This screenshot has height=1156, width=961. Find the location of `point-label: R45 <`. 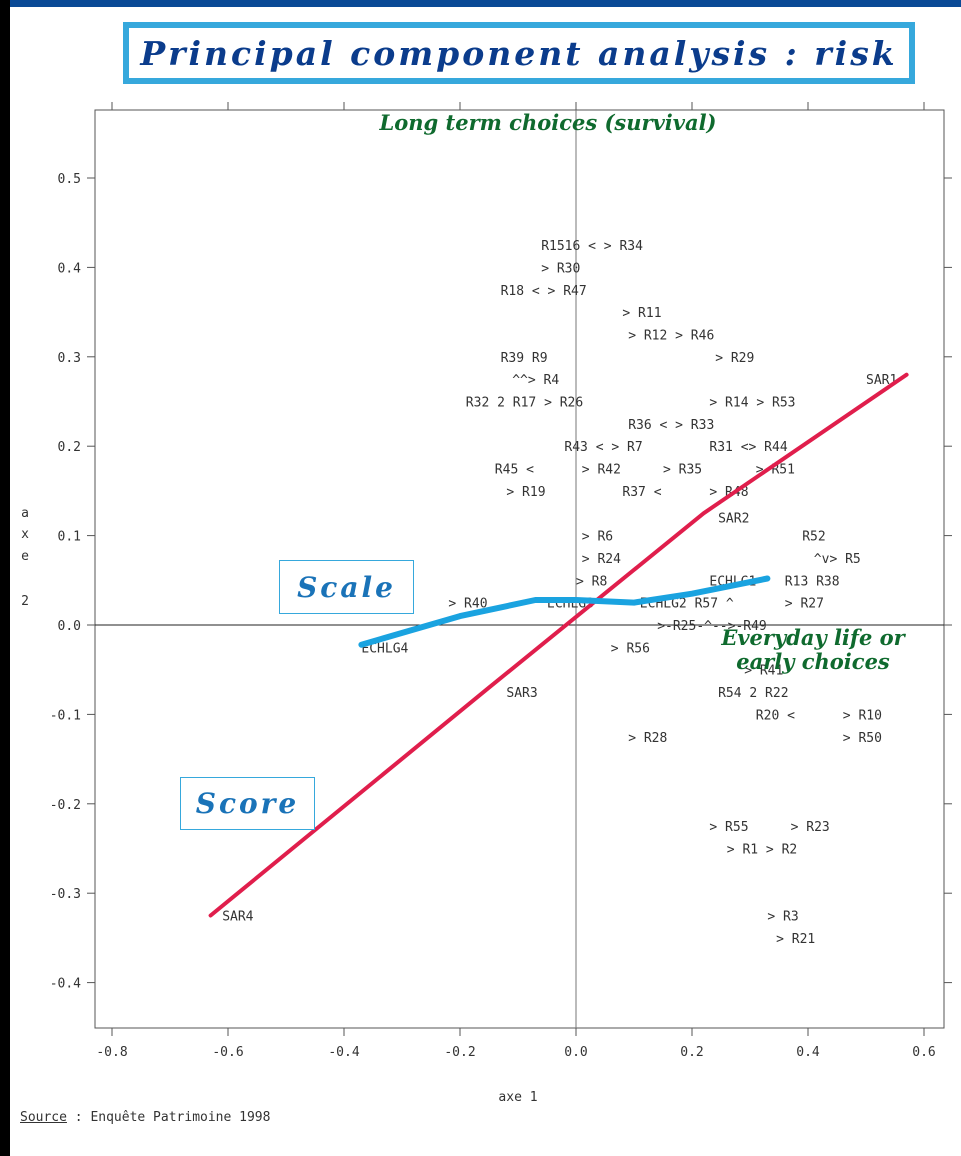

point-label: R45 < is located at coordinates (514, 470).